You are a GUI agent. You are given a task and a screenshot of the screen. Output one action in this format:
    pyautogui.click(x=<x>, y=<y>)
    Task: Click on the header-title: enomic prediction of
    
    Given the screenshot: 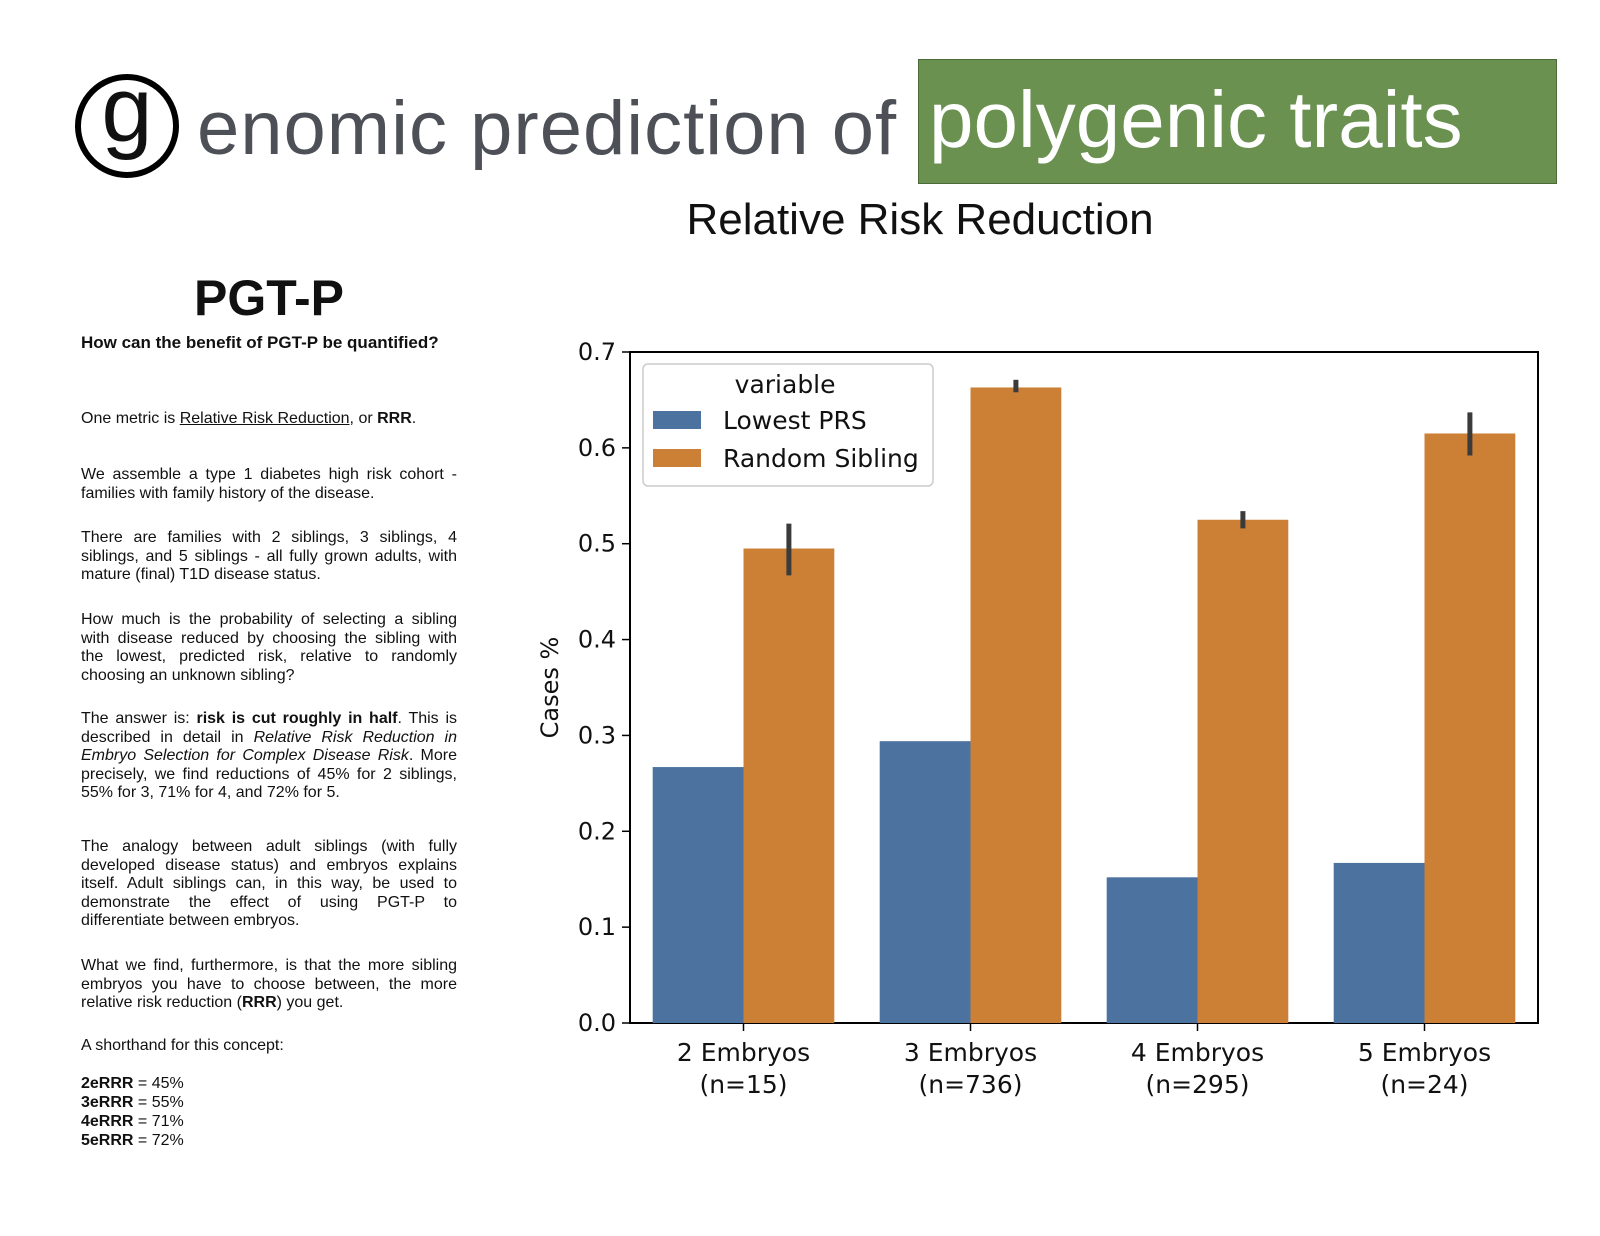 What is the action you would take?
    pyautogui.click(x=547, y=128)
    